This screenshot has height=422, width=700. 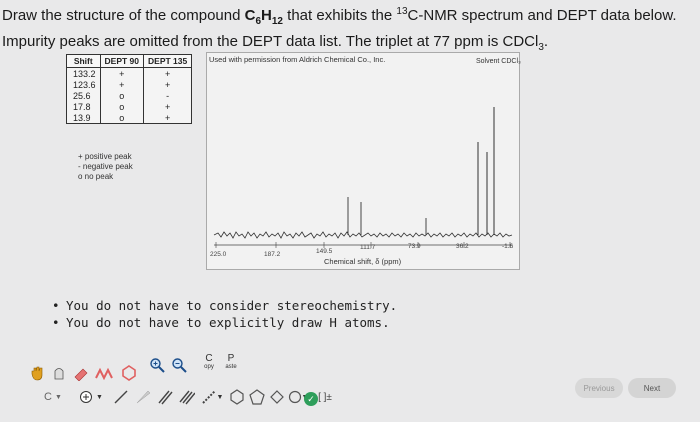 I want to click on header-dept90: DEPT 90, so click(x=122, y=61).